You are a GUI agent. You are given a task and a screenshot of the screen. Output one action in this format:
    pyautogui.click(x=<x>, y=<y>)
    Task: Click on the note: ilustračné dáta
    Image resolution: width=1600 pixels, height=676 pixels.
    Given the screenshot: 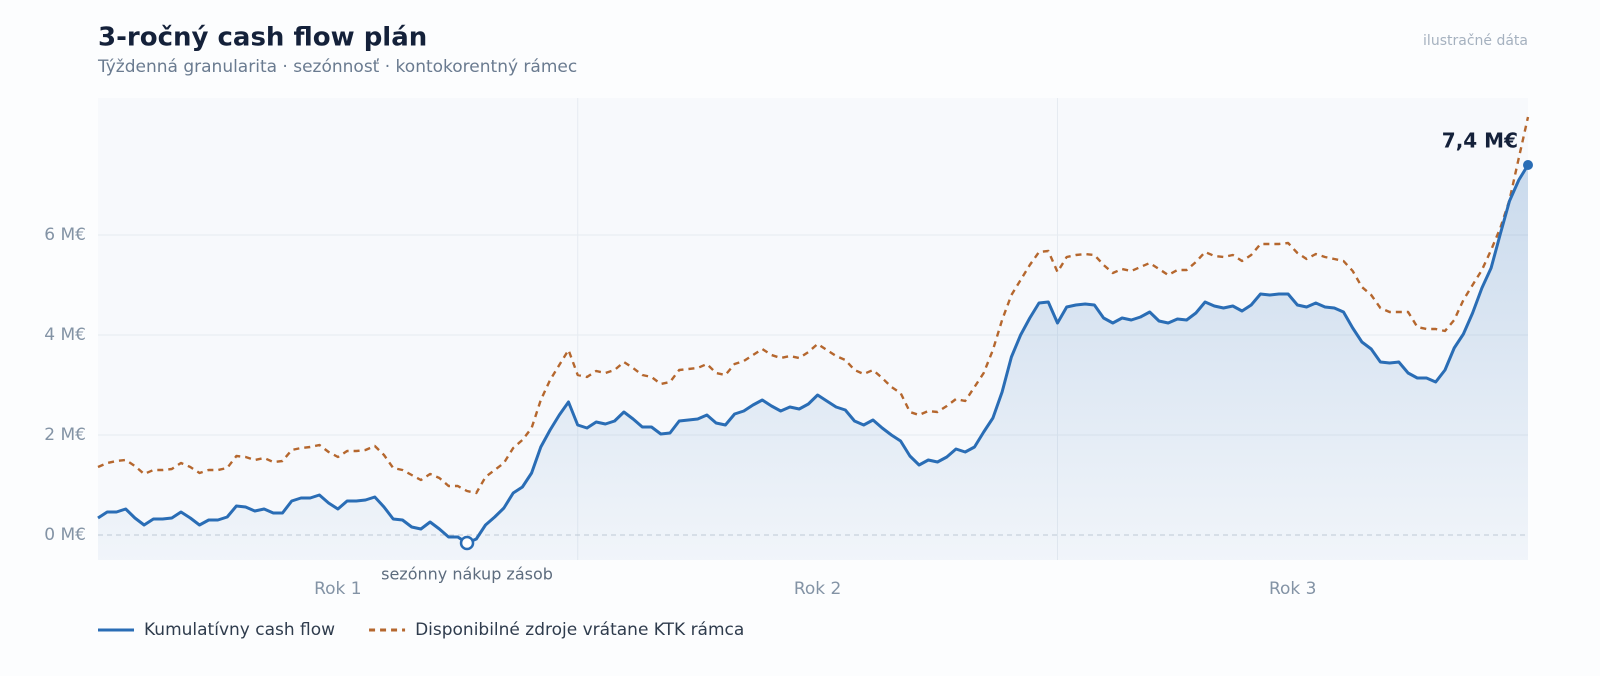 What is the action you would take?
    pyautogui.click(x=1475, y=41)
    